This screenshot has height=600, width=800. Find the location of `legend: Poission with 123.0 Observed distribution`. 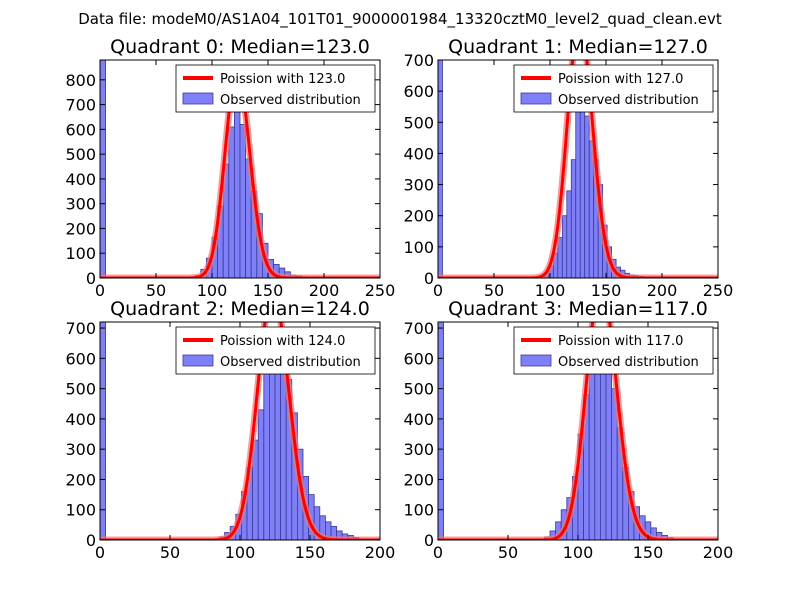

legend: Poission with 123.0 Observed distribution is located at coordinates (275, 88).